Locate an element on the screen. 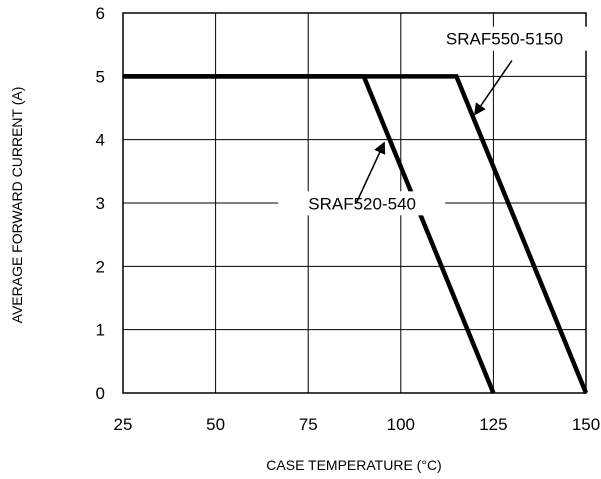  series-label: SRAF550-5150 is located at coordinates (504, 39).